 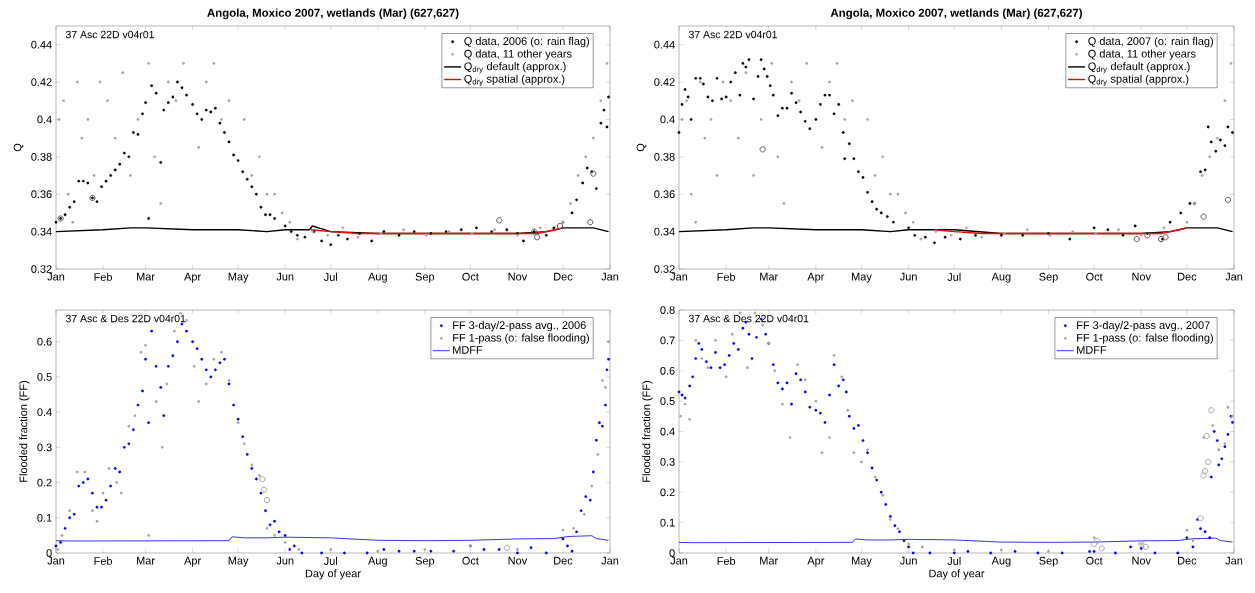 I want to click on y-tick-label: 0.6, so click(x=667, y=370).